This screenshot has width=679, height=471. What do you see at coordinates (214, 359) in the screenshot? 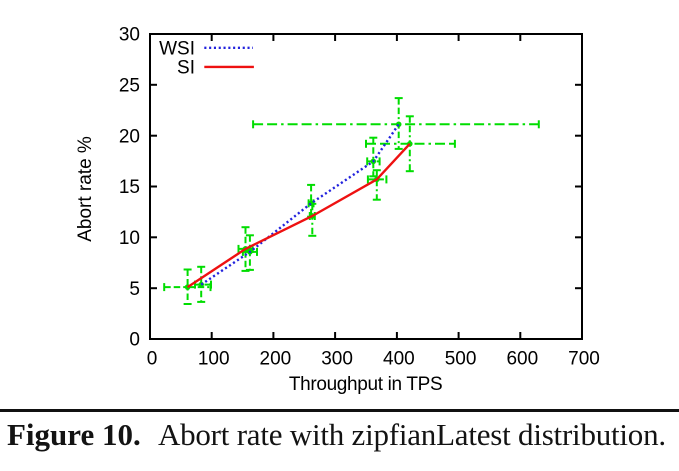
I see `svg-text: 100` at bounding box center [214, 359].